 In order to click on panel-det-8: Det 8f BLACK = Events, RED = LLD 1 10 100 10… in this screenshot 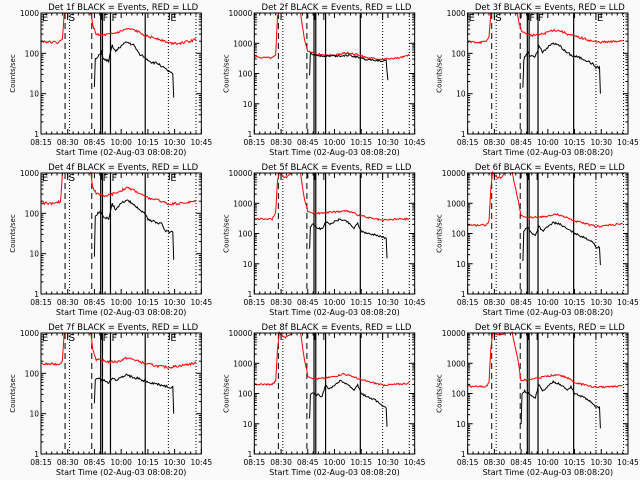, I will do `click(323, 400)`.